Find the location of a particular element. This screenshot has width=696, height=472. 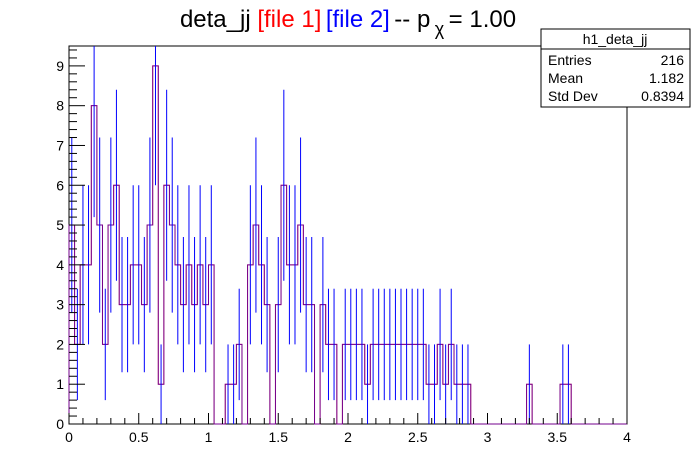

x-tick-label: 3 is located at coordinates (488, 437).